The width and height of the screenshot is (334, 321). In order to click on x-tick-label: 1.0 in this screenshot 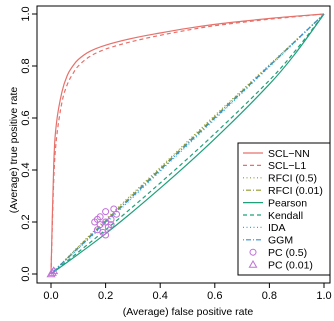, I will do `click(323, 296)`.